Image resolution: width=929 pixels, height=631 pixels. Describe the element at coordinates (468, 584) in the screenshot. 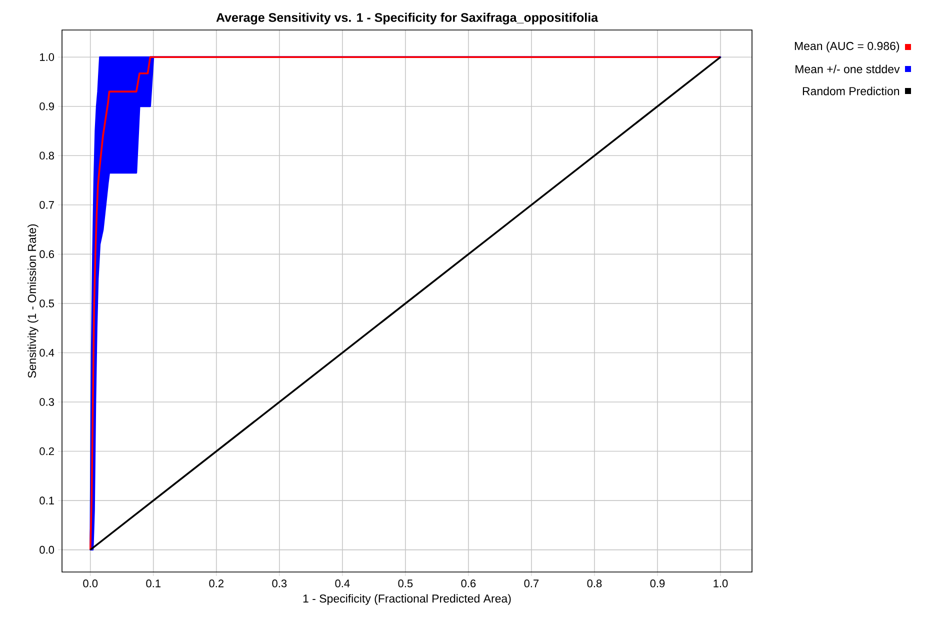

I see `x-tick-label: 0.6` at that location.